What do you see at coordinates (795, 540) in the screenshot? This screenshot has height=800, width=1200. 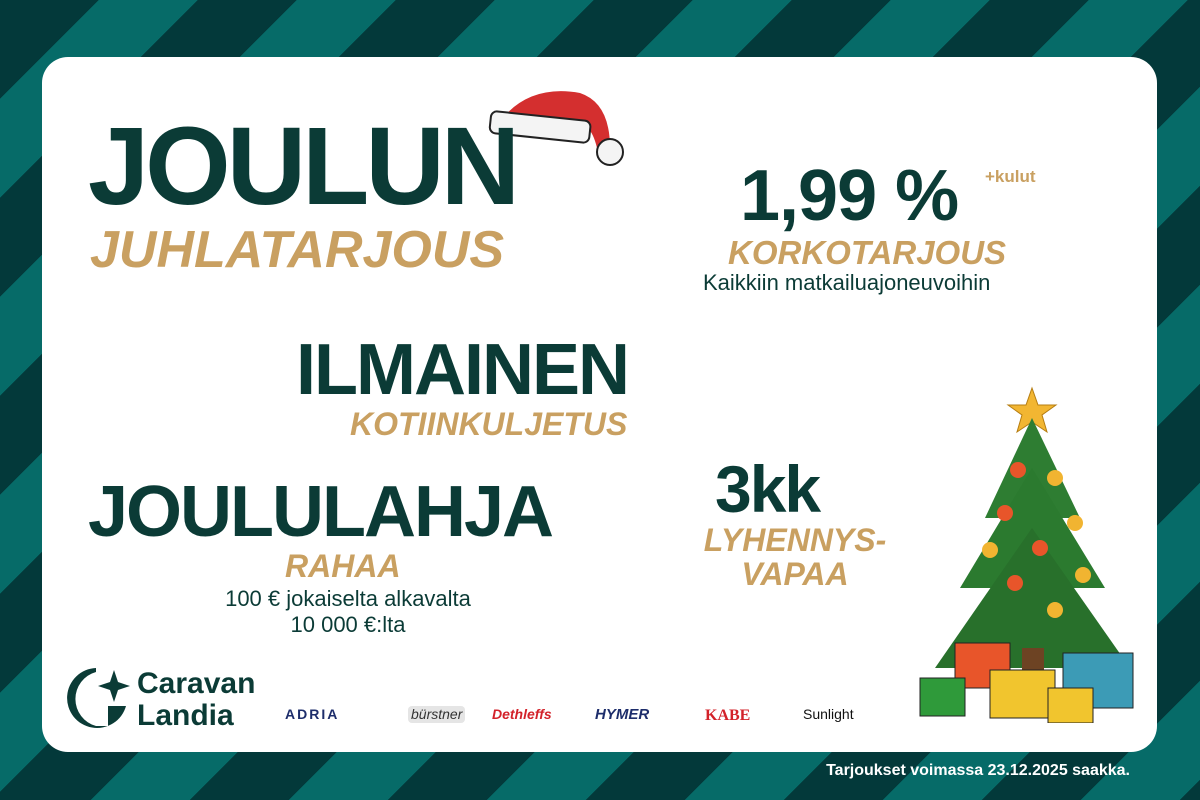 I see `deferral-line-1: LYHENNYS-` at bounding box center [795, 540].